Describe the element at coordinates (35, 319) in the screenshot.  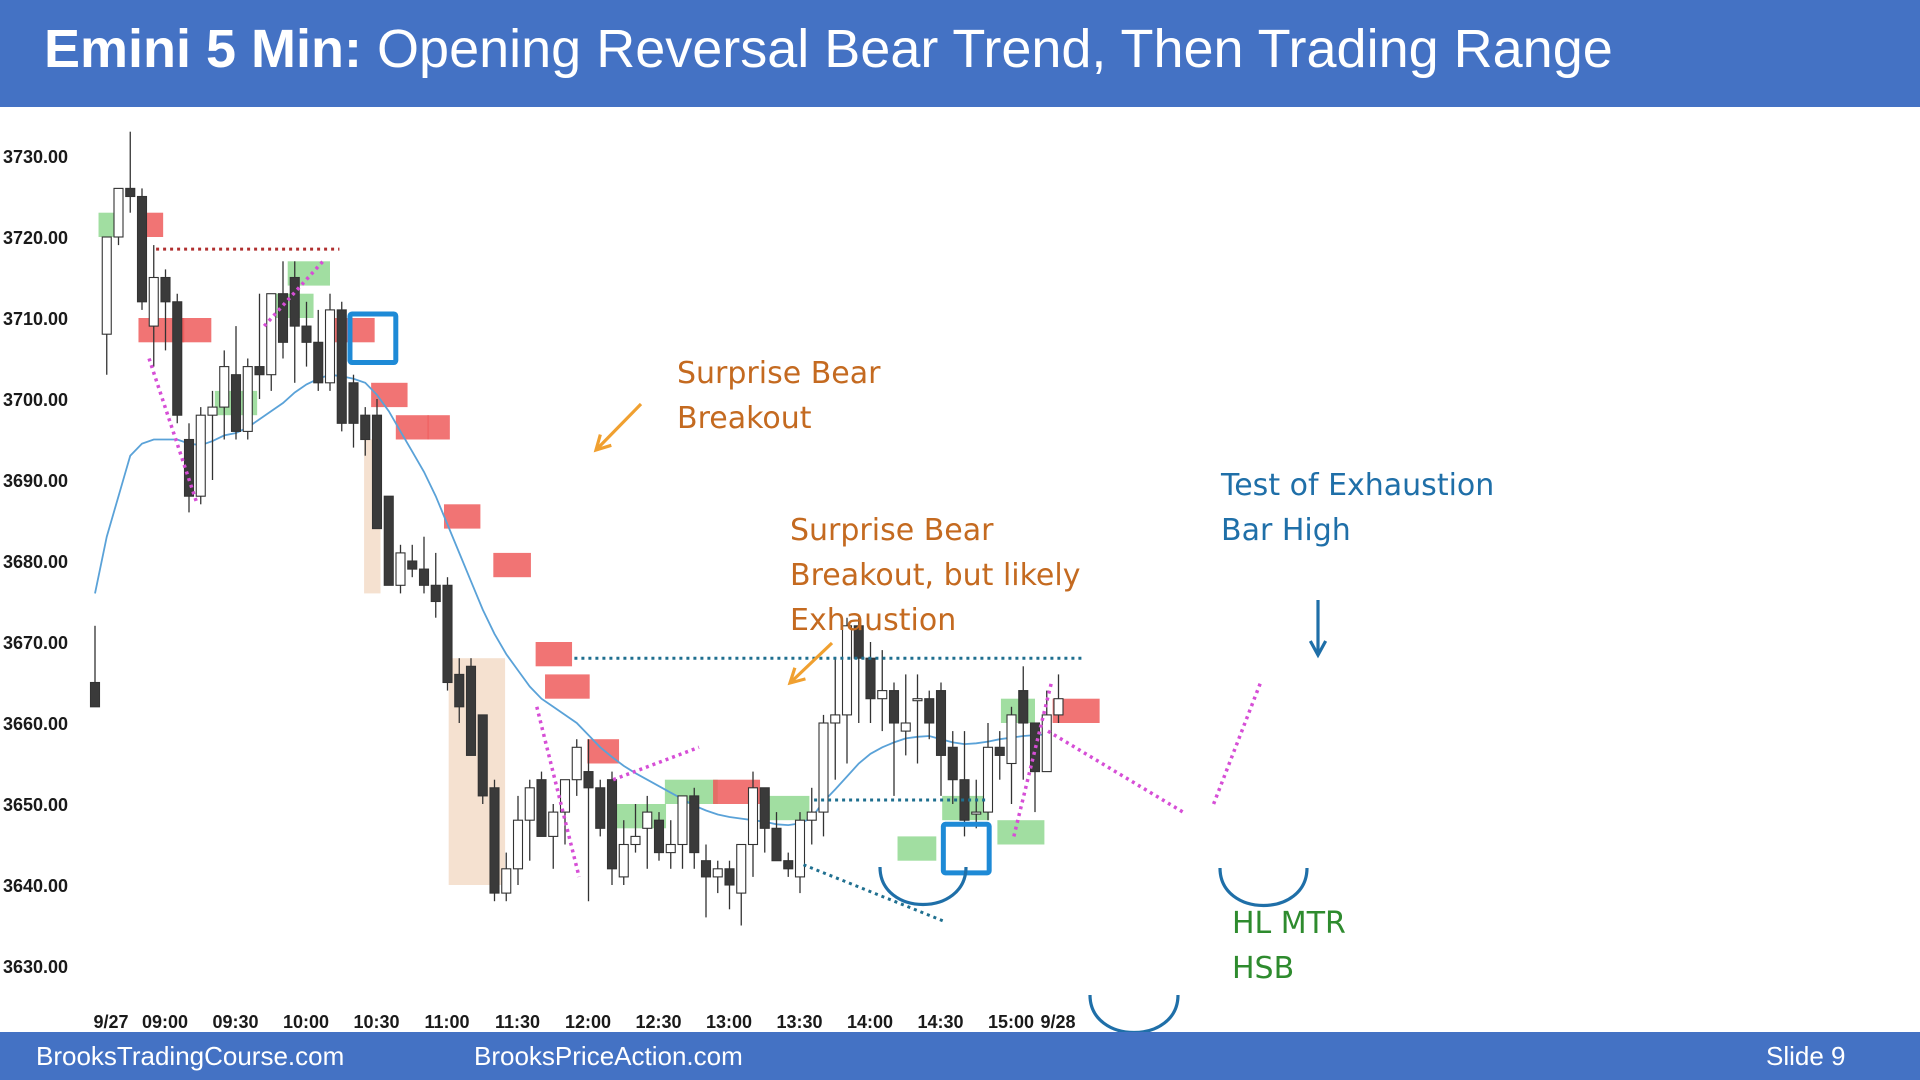
I see `y-tick-label: 3710.00` at that location.